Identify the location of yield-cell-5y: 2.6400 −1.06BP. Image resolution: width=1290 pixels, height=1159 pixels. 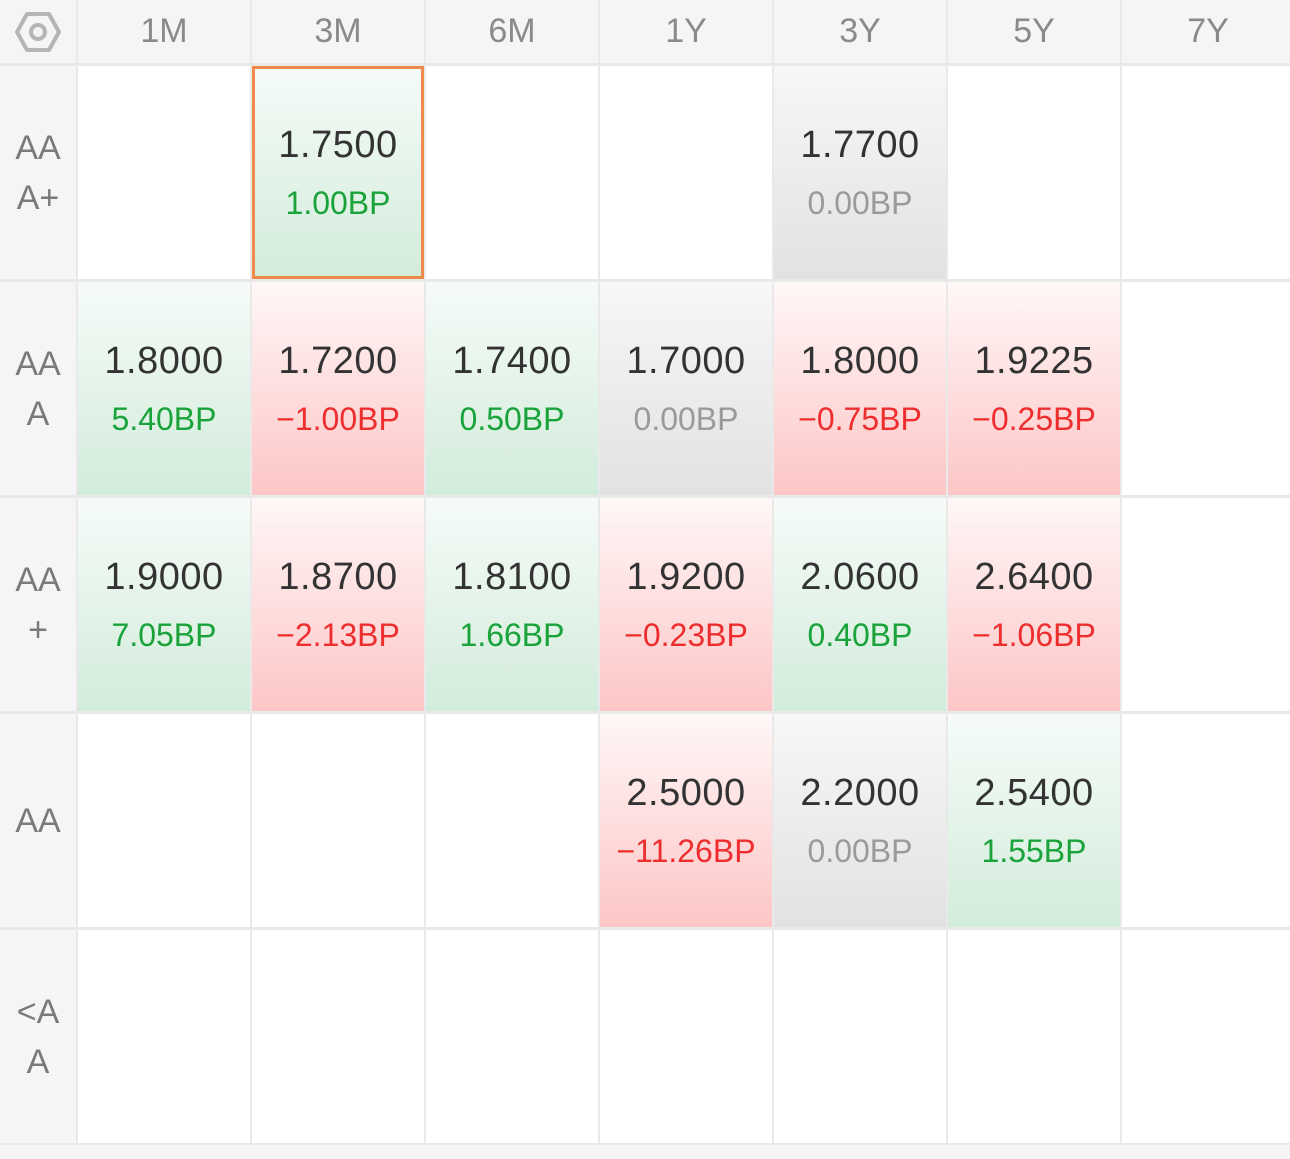
(1034, 604).